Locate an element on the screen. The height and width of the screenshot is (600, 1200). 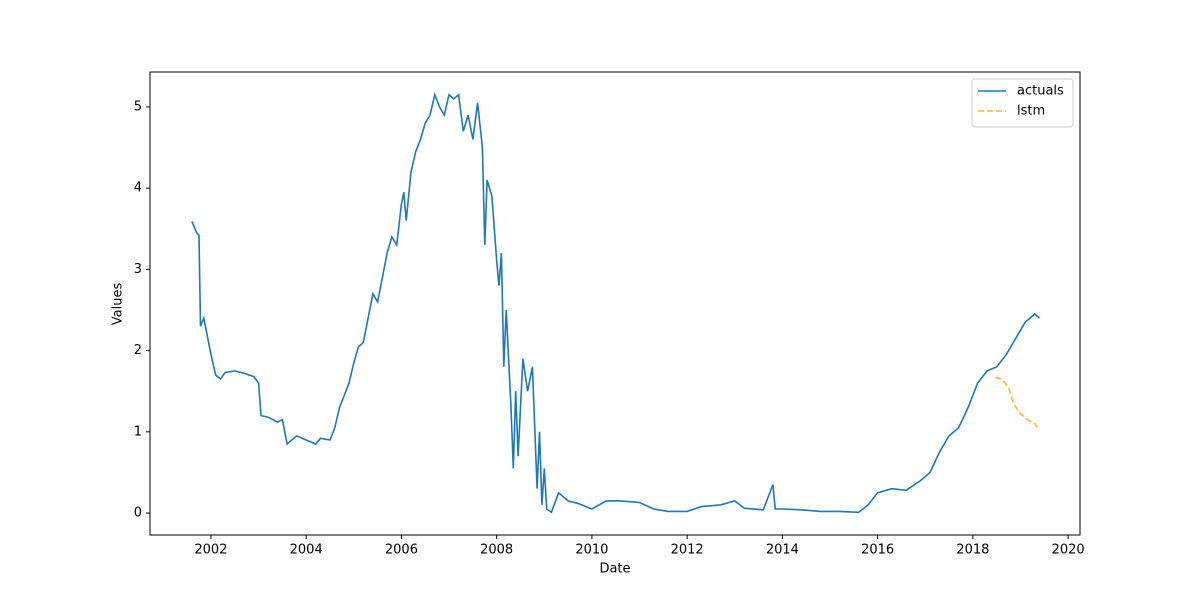
y-tick-label: 5 is located at coordinates (138, 106).